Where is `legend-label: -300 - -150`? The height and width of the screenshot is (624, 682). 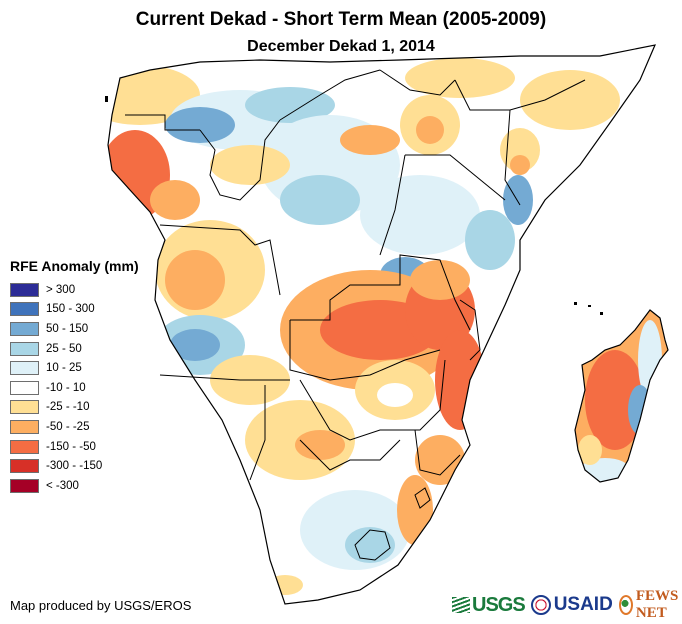 legend-label: -300 - -150 is located at coordinates (74, 466).